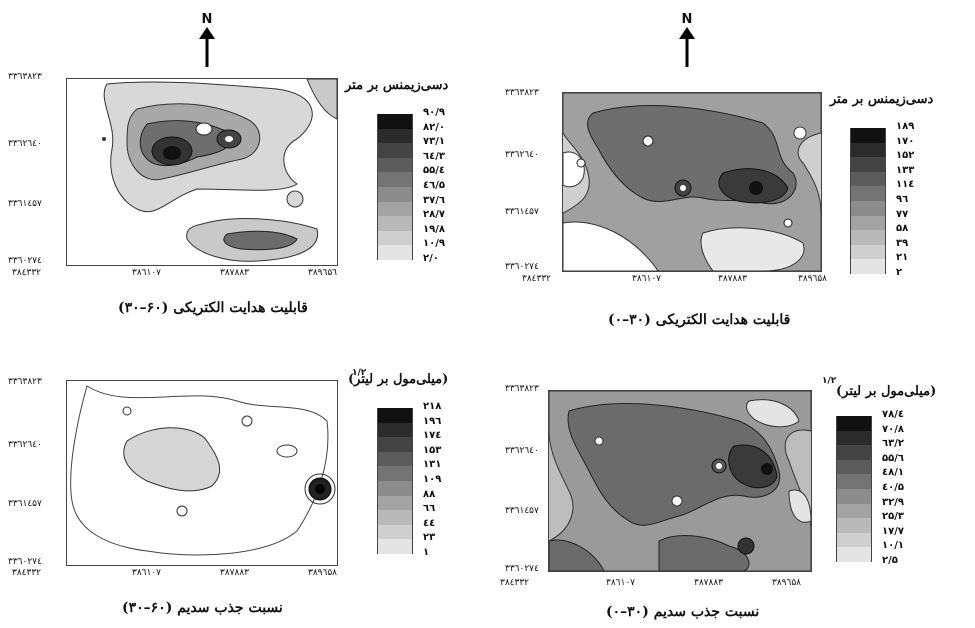 This screenshot has height=628, width=975. Describe the element at coordinates (893, 517) in the screenshot. I see `legend-value: ۲۵/۳` at that location.